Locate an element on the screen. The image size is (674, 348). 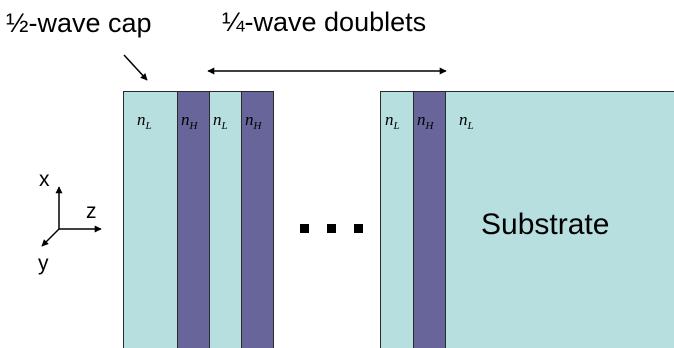
index-label-high-1: nH is located at coordinates (189, 121).